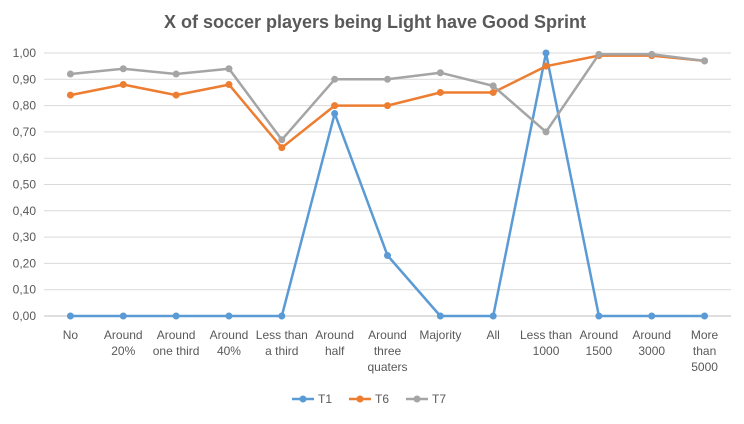 Image resolution: width=744 pixels, height=424 pixels. Describe the element at coordinates (71, 335) in the screenshot. I see `x-tick-label: No` at that location.